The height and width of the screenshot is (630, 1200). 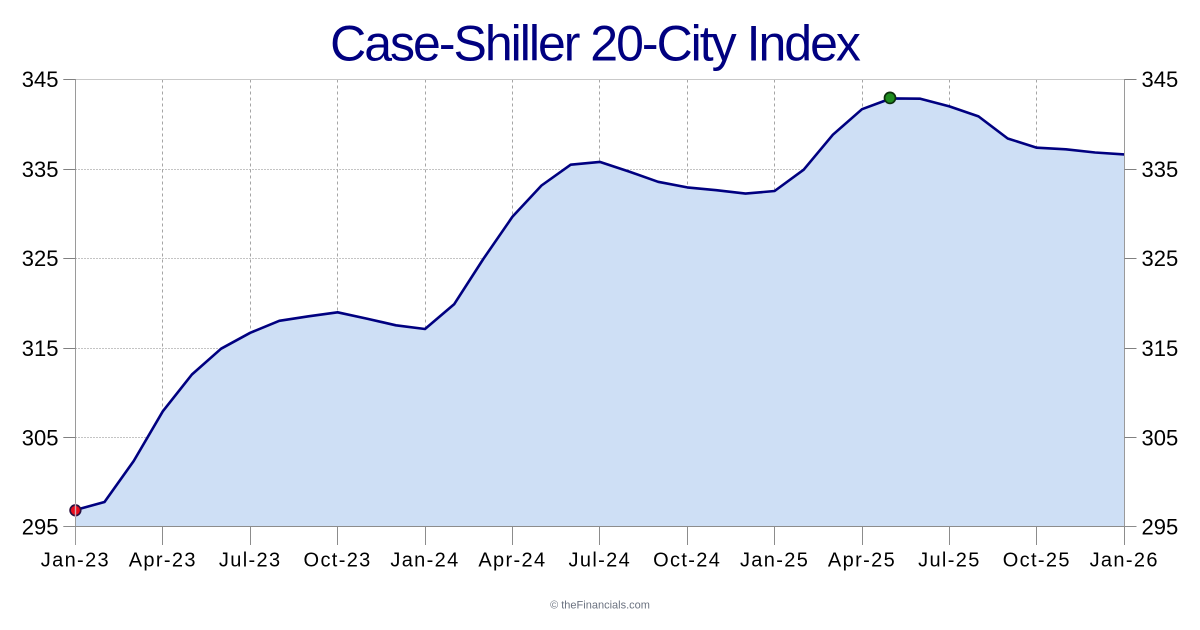 I want to click on svg-text: Apr-23, so click(x=163, y=561).